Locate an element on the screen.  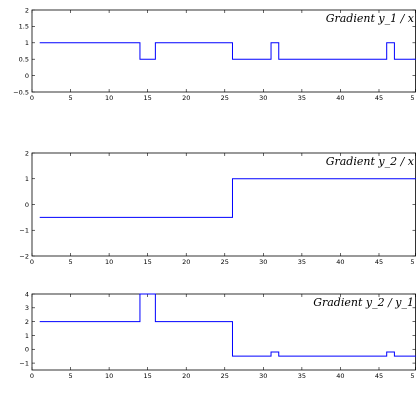
y-tick-label: −2 is located at coordinates (24, 256).